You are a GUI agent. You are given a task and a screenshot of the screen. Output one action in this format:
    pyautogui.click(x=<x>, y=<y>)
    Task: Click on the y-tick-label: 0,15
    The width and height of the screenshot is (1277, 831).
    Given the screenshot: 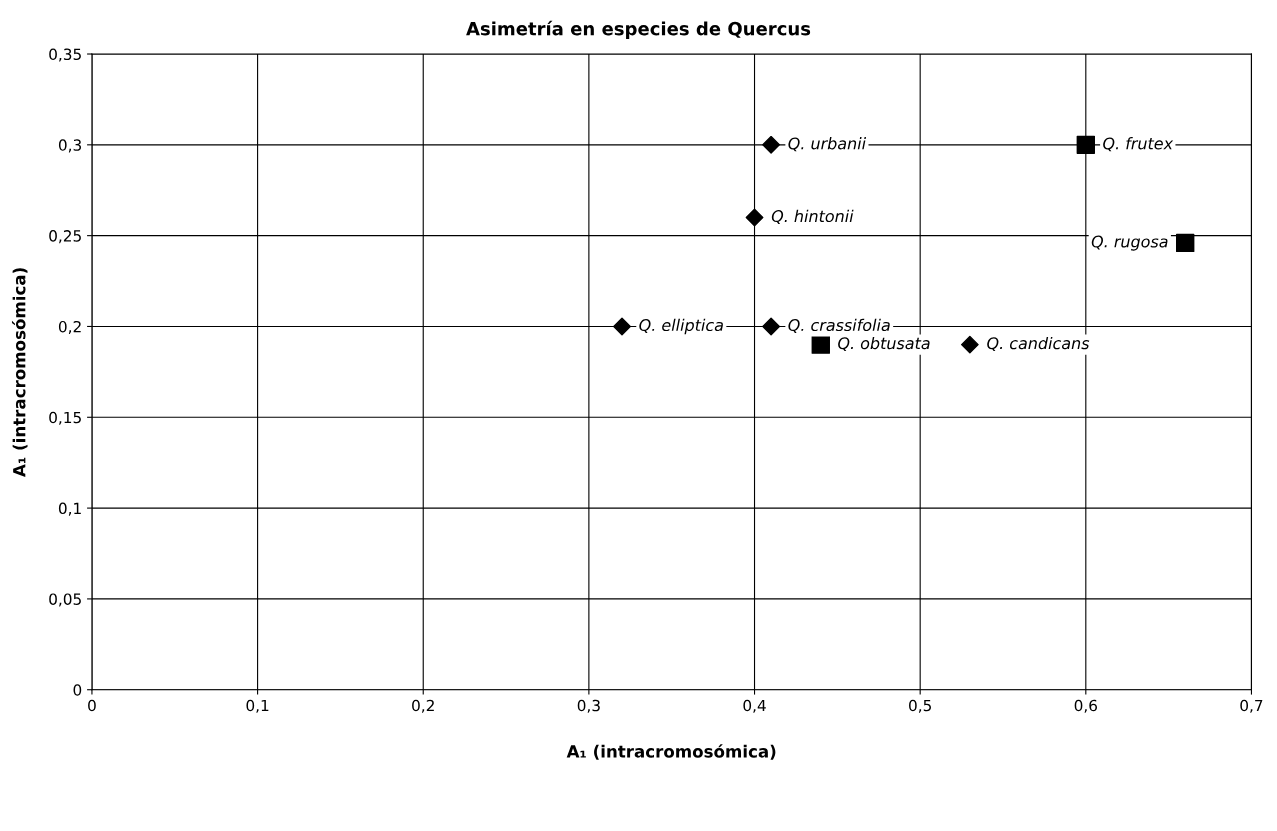 What is the action you would take?
    pyautogui.click(x=65, y=418)
    